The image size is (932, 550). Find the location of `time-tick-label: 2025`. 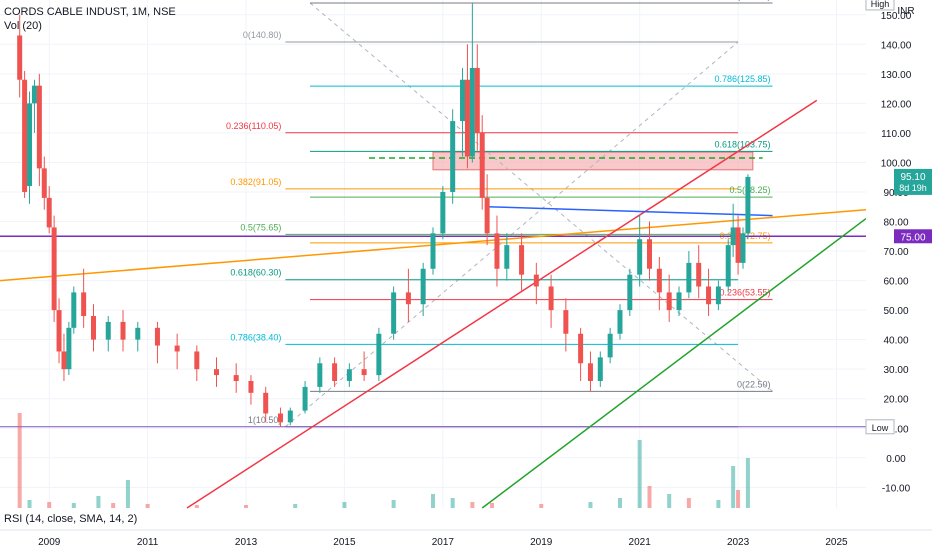

time-tick-label: 2025 is located at coordinates (836, 542).